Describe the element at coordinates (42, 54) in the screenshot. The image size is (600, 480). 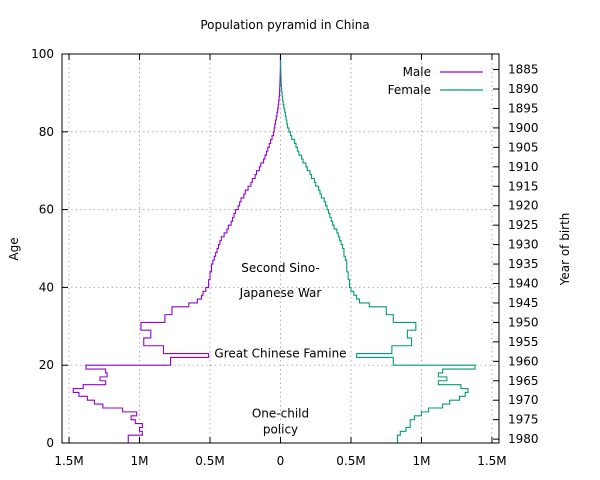
I see `y-tick-label: 100` at that location.